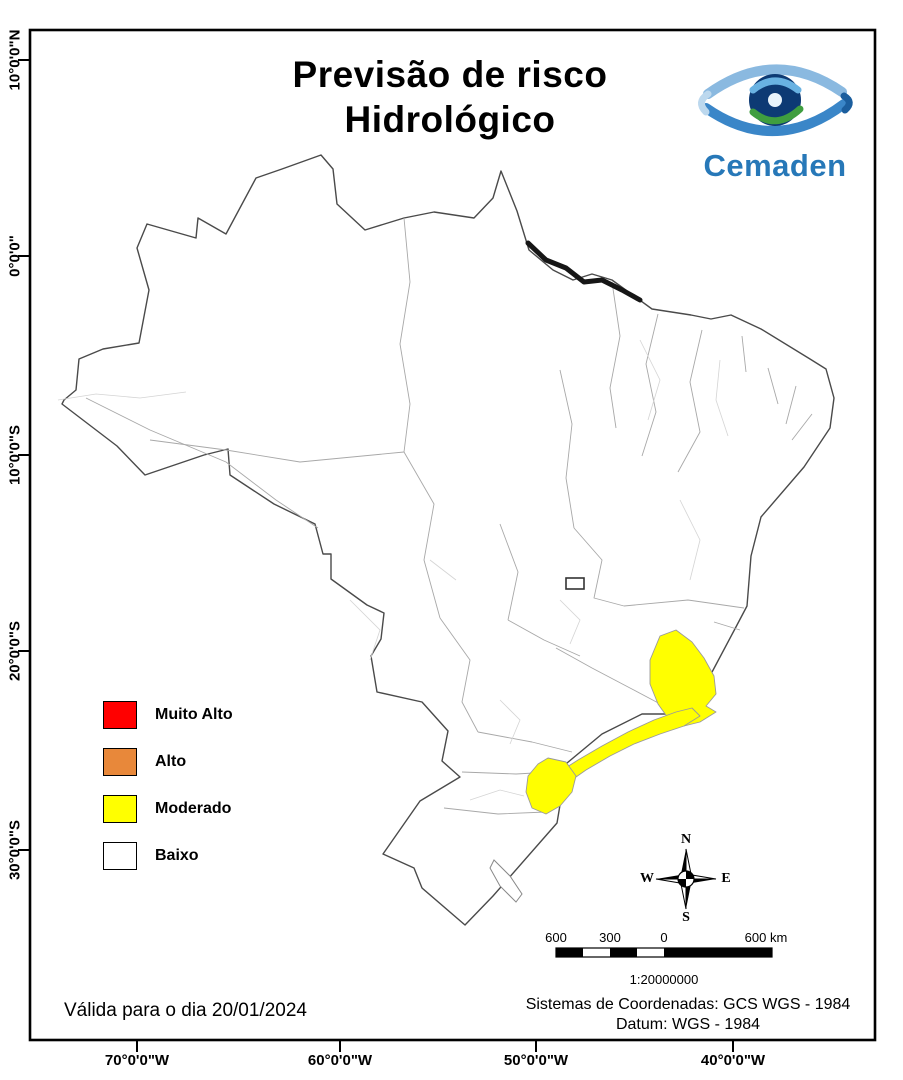  Describe the element at coordinates (15, 850) in the screenshot. I see `lat-label-30s: 30°0'0"S` at that location.